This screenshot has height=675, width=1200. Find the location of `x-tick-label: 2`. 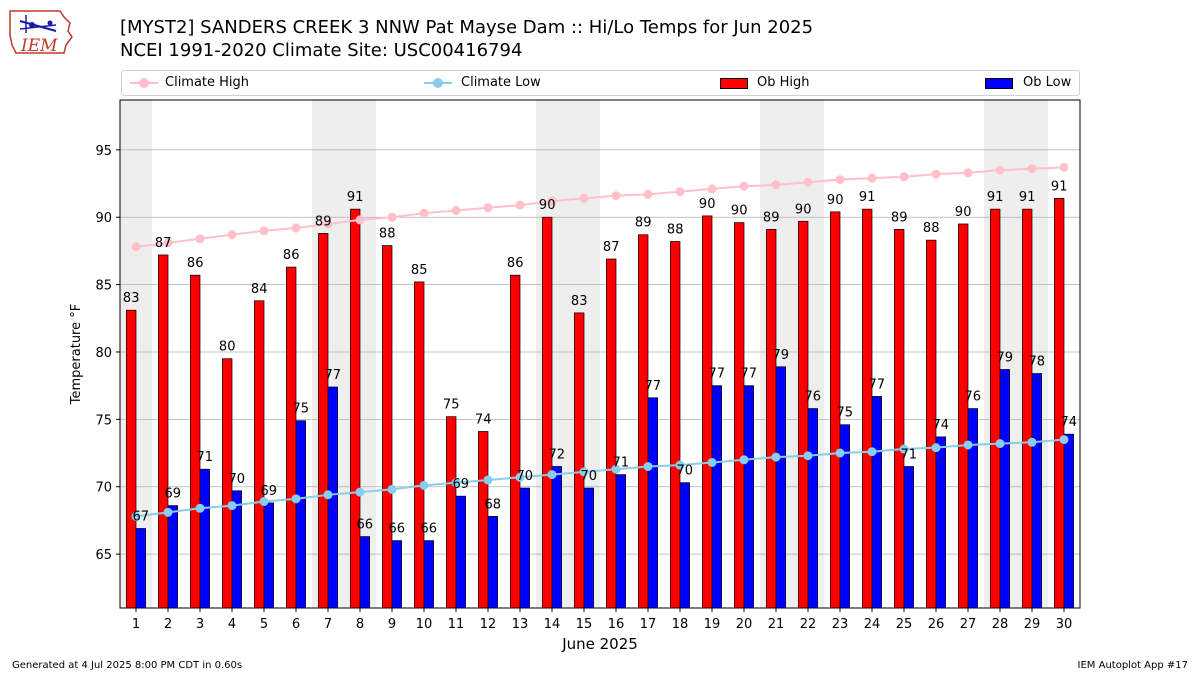

x-tick-label: 2 is located at coordinates (168, 624).